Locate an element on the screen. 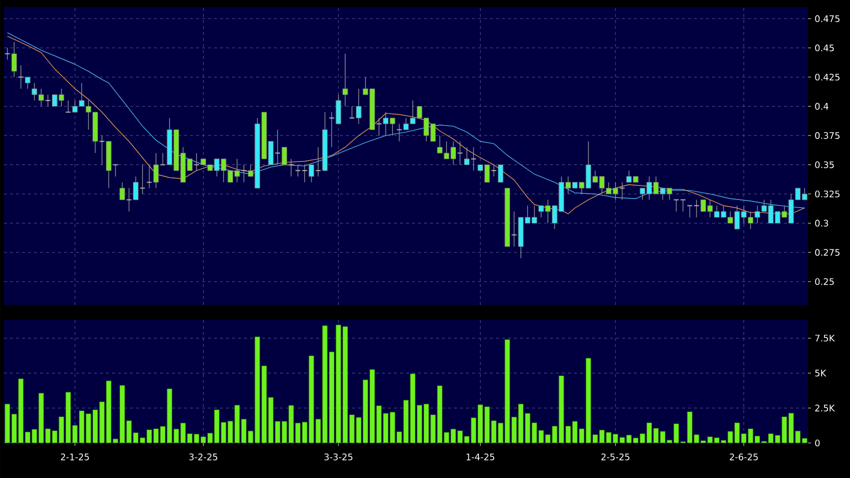 The height and width of the screenshot is (478, 850). y-tick-label: 0.25 is located at coordinates (824, 282).